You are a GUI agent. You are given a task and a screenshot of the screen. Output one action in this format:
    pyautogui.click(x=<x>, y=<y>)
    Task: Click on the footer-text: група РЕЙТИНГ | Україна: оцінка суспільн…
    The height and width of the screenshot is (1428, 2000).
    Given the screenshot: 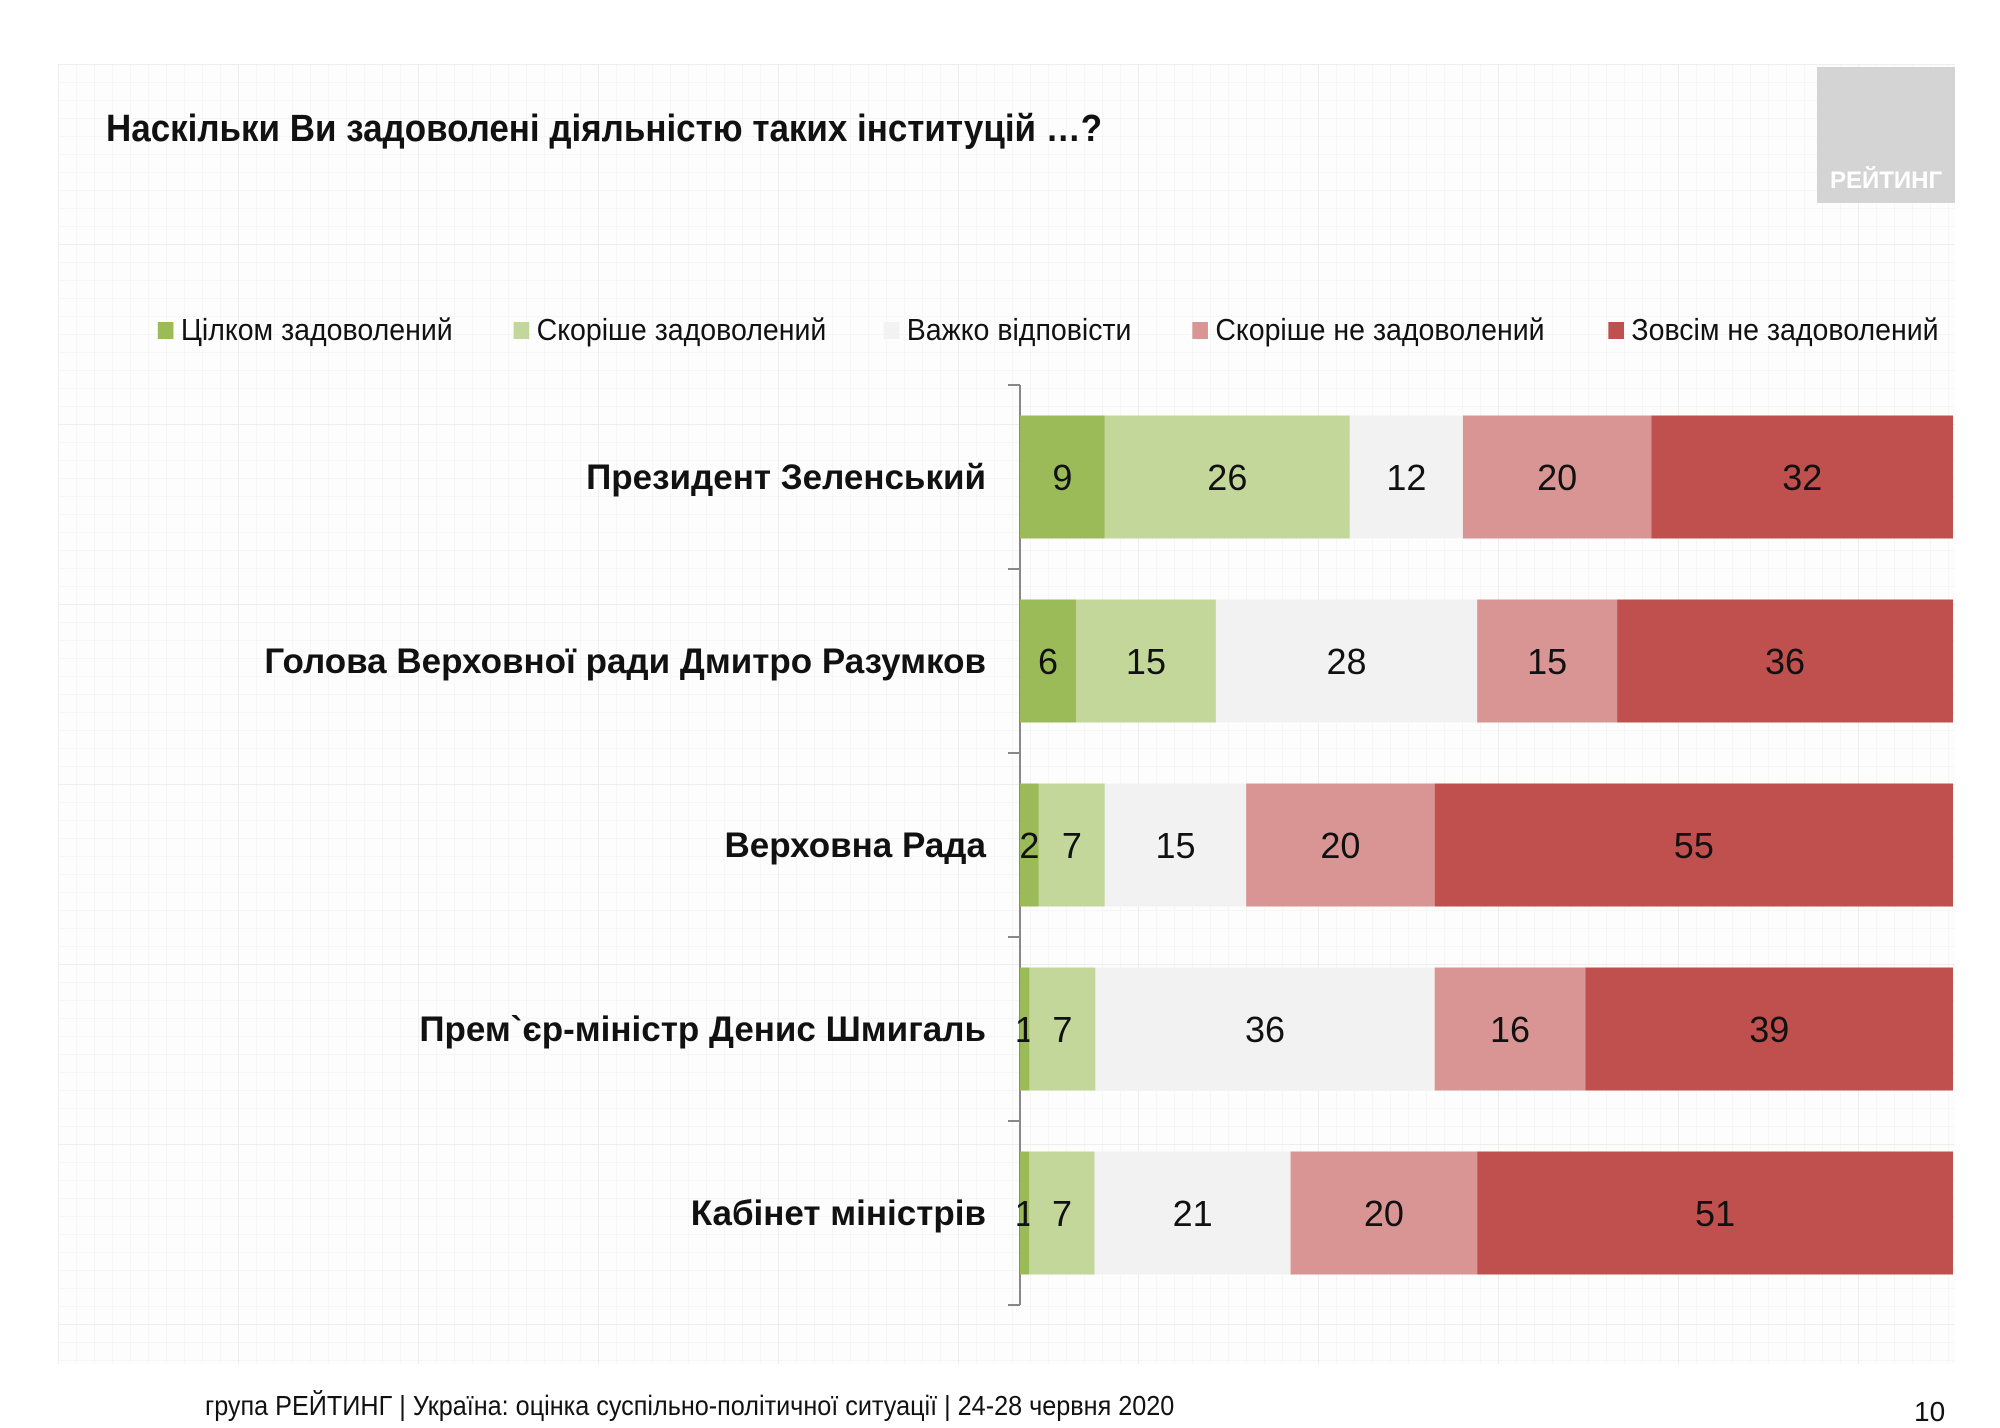 What is the action you would take?
    pyautogui.click(x=690, y=1405)
    